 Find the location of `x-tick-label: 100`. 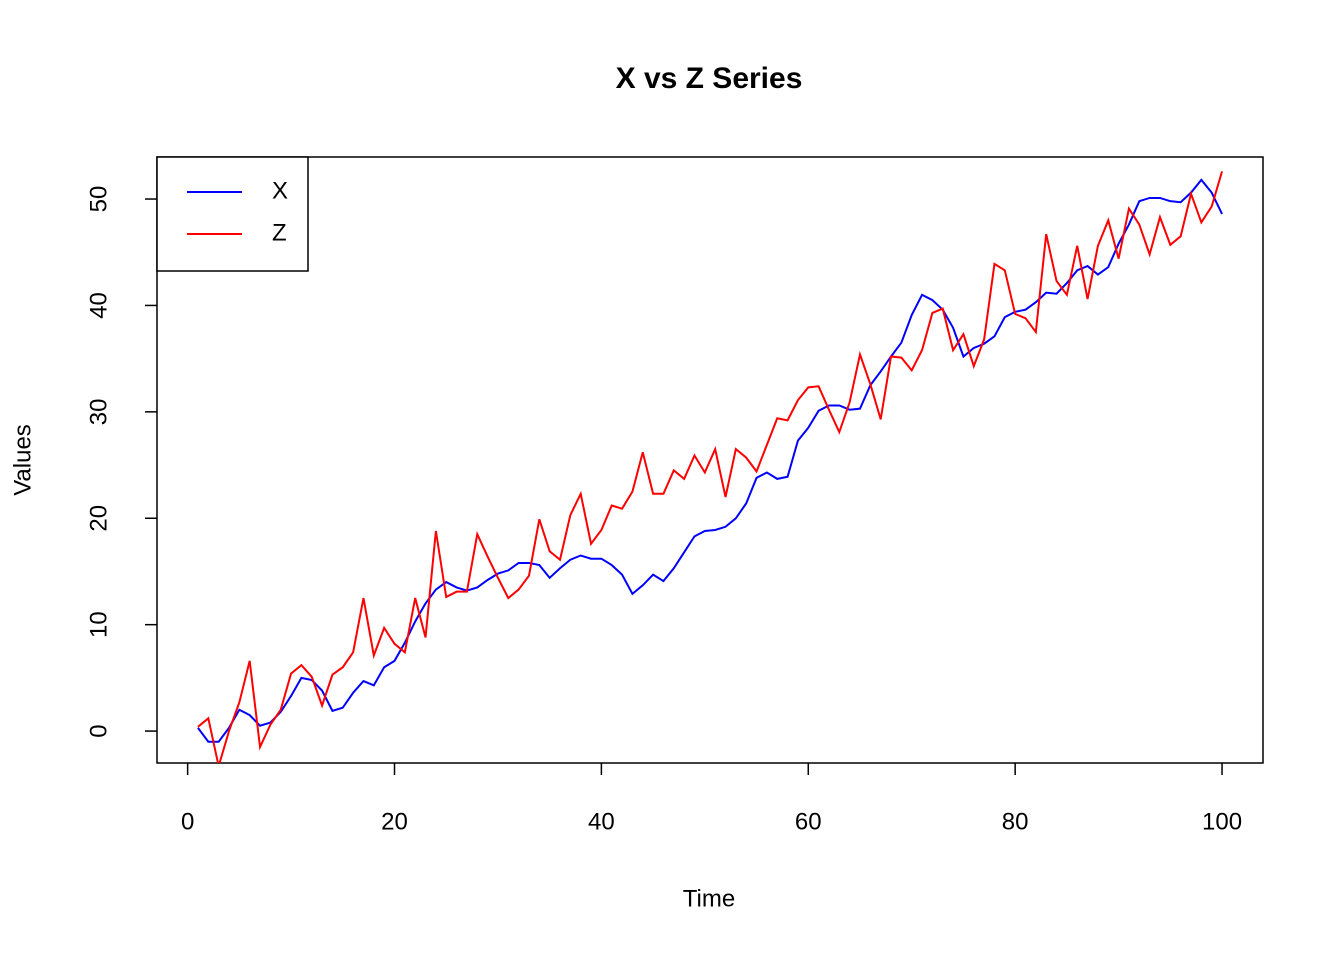

x-tick-label: 100 is located at coordinates (1222, 821).